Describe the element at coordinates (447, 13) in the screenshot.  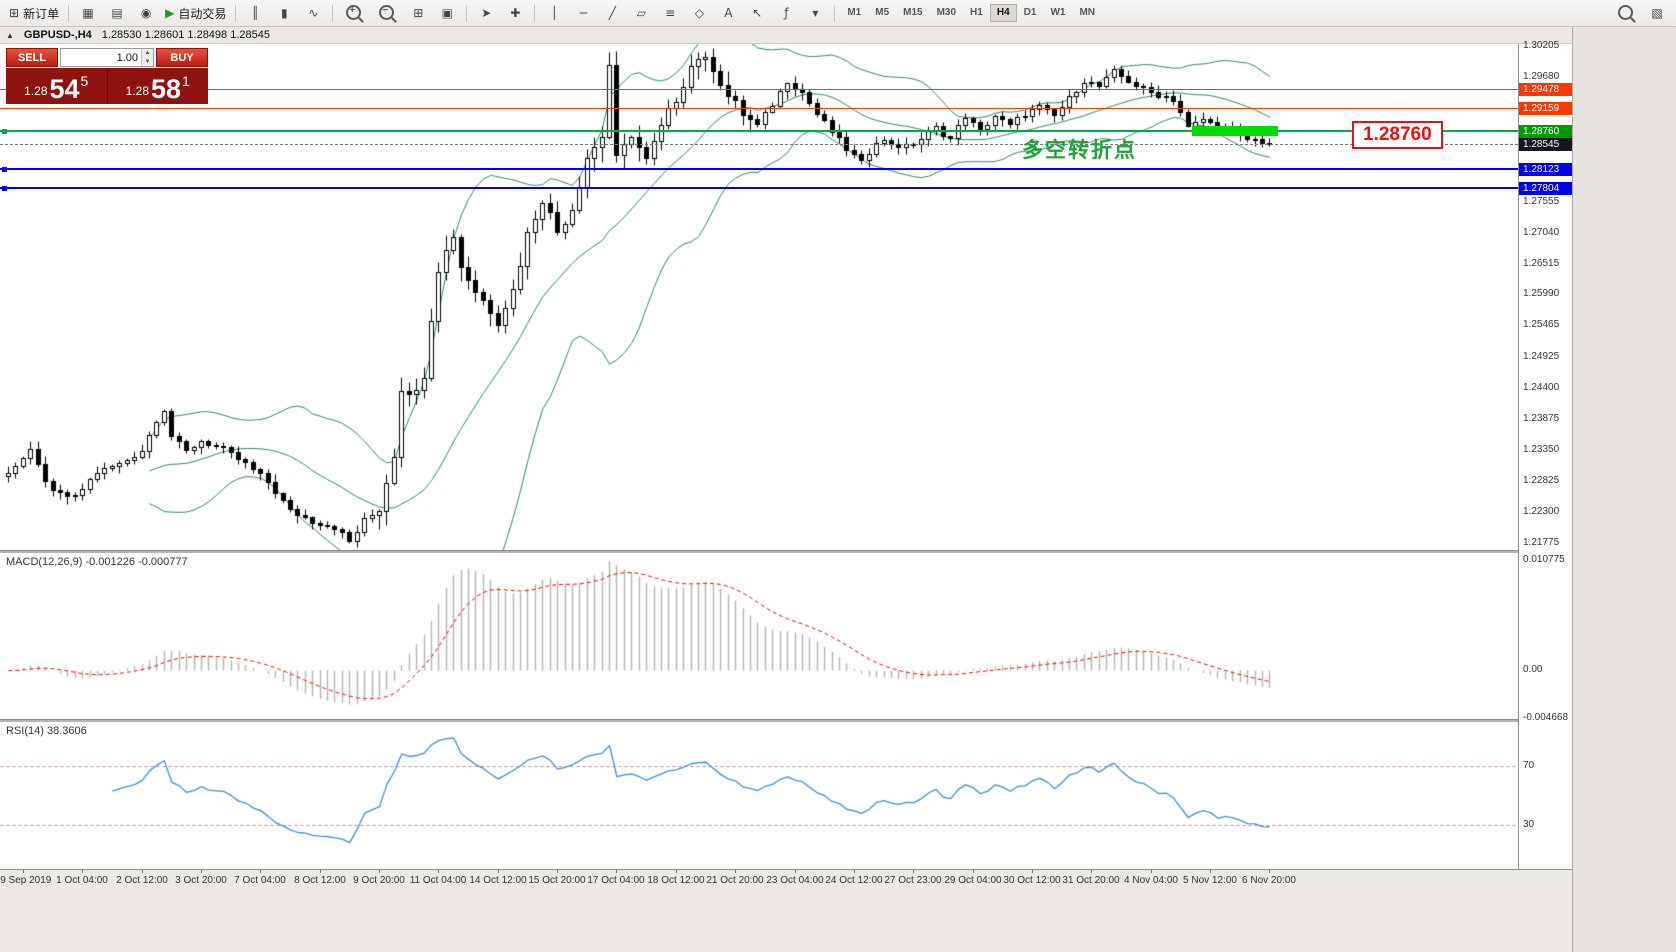
I see `auto-arrange-icon-button: ▣` at that location.